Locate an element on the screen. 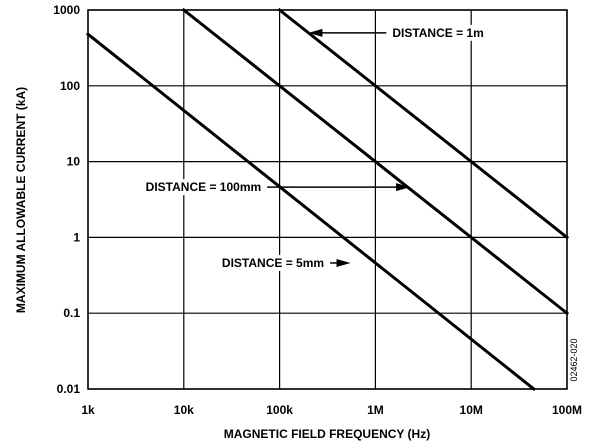 The width and height of the screenshot is (592, 444). annotation-label: DISTANCE = 100mm is located at coordinates (203, 187).